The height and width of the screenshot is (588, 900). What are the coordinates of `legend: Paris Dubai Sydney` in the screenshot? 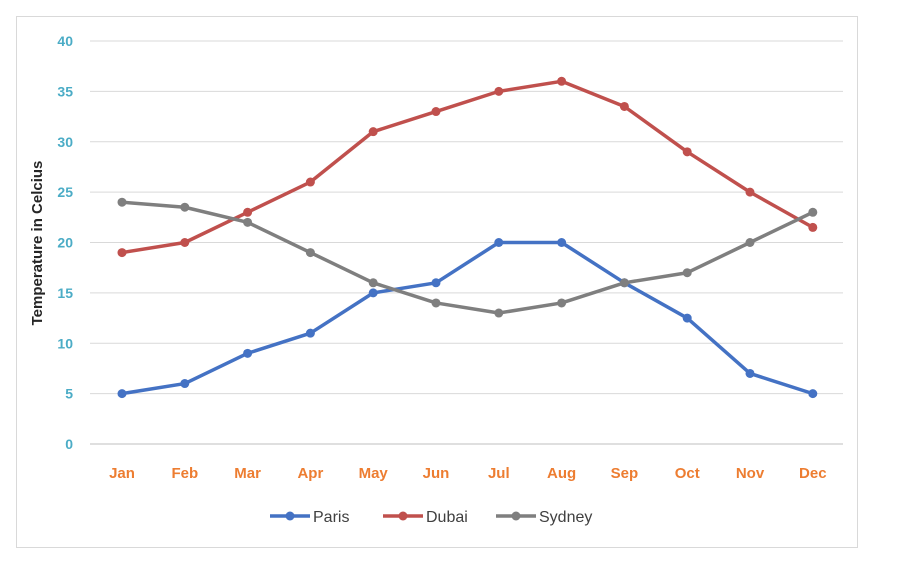 It's located at (431, 517).